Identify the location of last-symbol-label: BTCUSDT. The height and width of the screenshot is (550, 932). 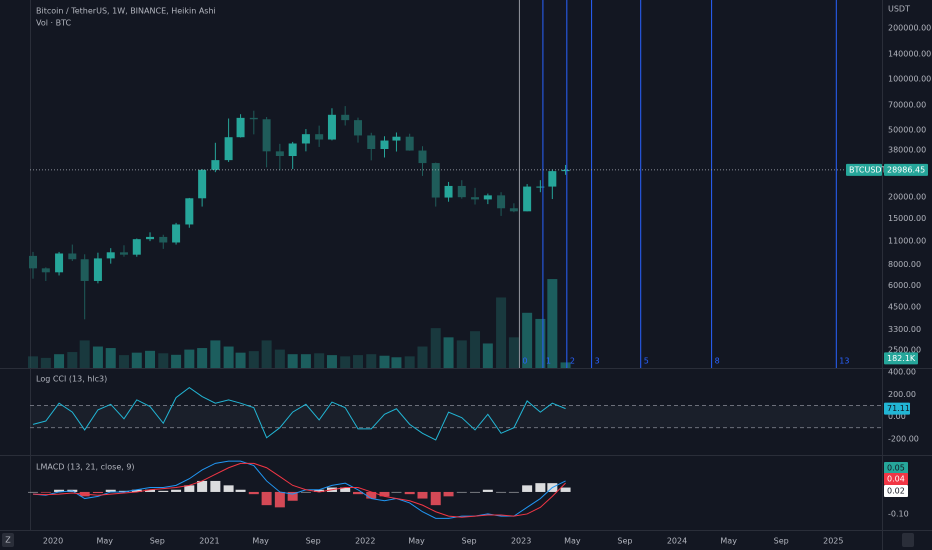
(868, 169).